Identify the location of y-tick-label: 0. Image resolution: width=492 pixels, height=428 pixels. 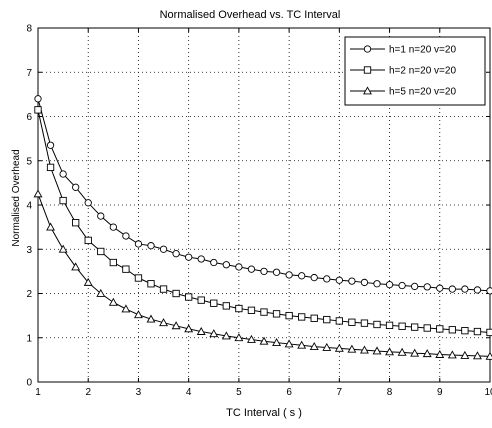
(29, 383).